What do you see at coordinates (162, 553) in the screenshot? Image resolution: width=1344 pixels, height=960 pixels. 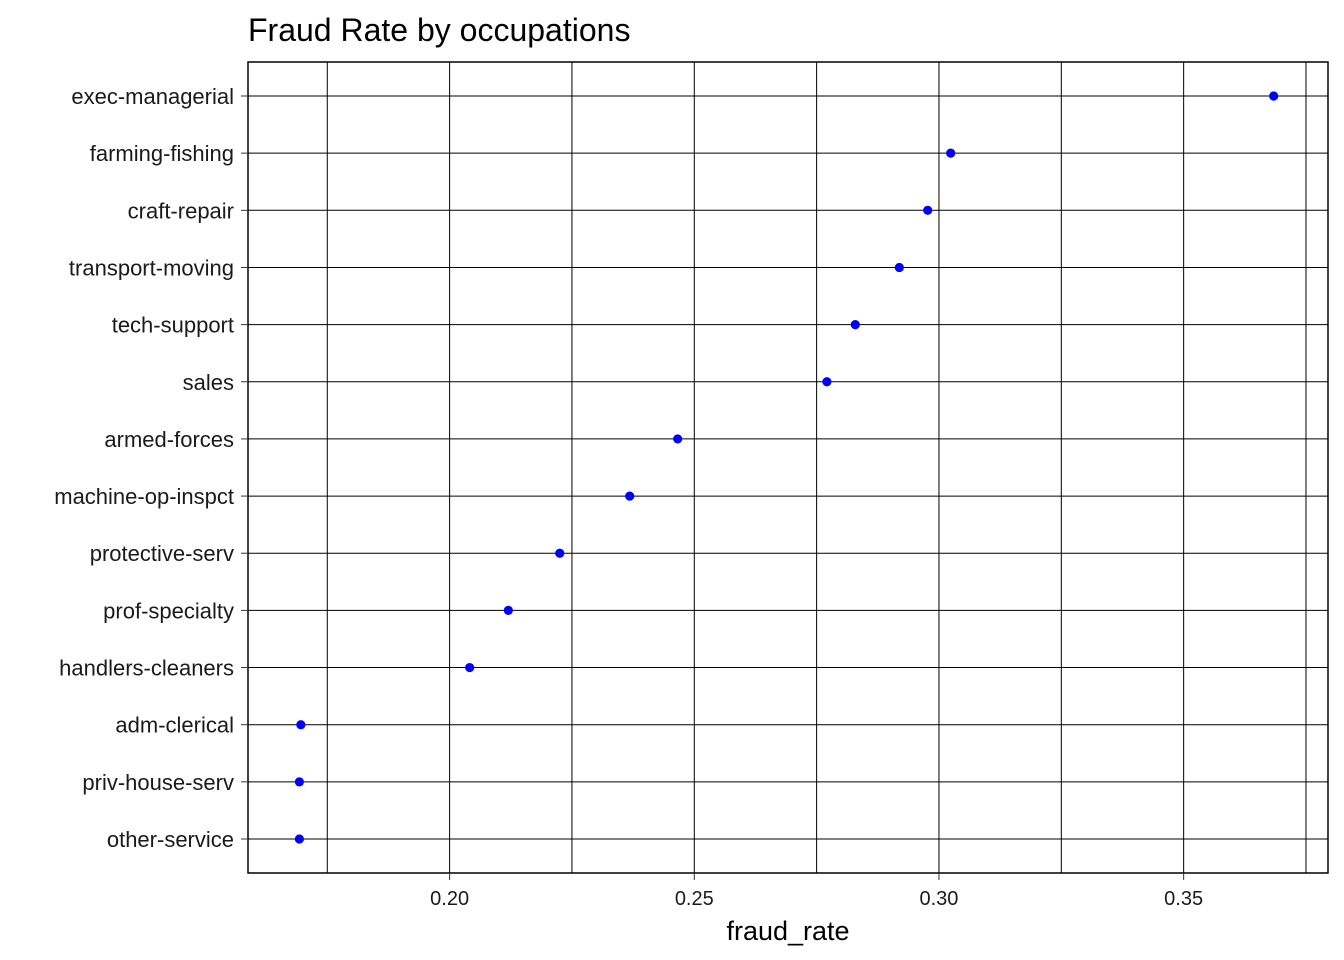 I see `y-tick-label: protective-serv` at bounding box center [162, 553].